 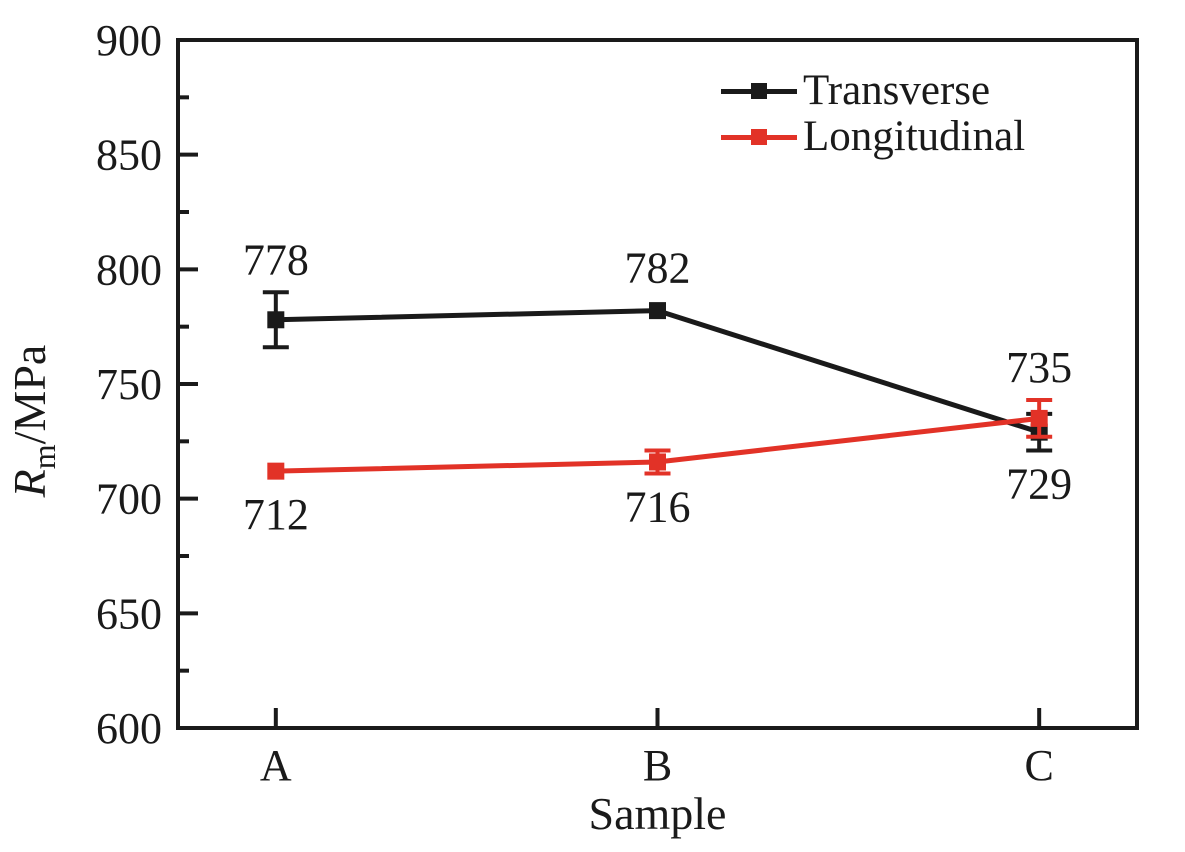 What do you see at coordinates (657, 813) in the screenshot?
I see `x-axis-label: Sample` at bounding box center [657, 813].